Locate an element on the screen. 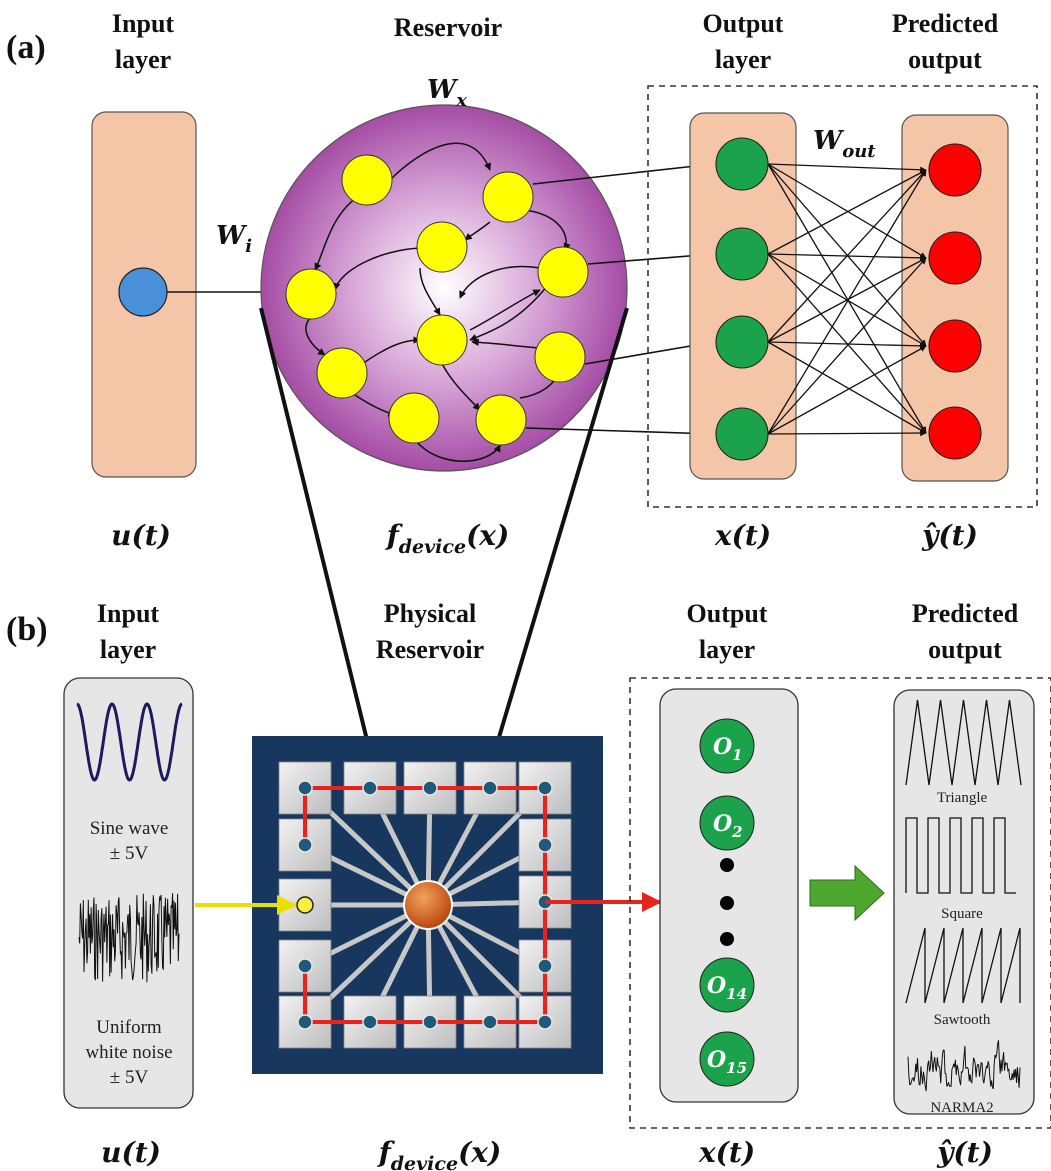  narma2-plot is located at coordinates (964, 1066).